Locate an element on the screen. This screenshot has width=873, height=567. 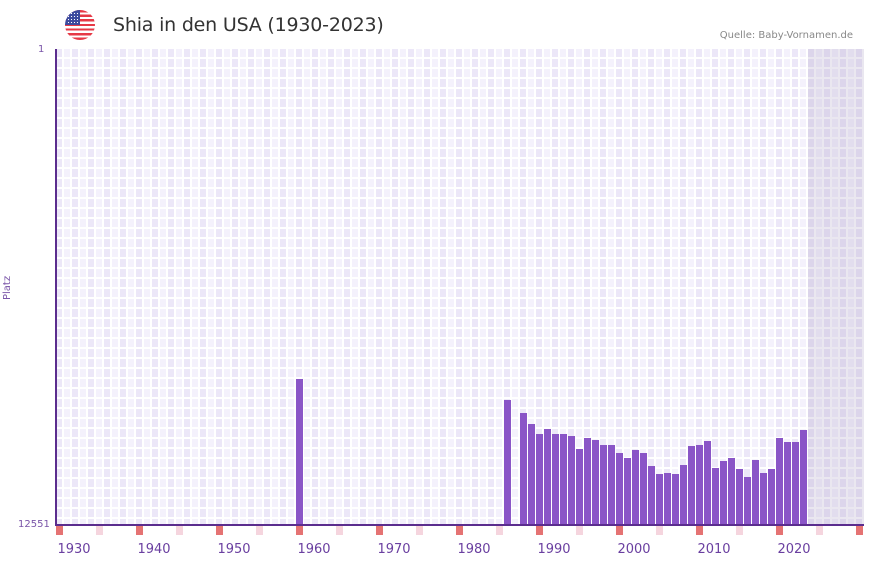
x-tick-2020: 2020 is located at coordinates (794, 549).